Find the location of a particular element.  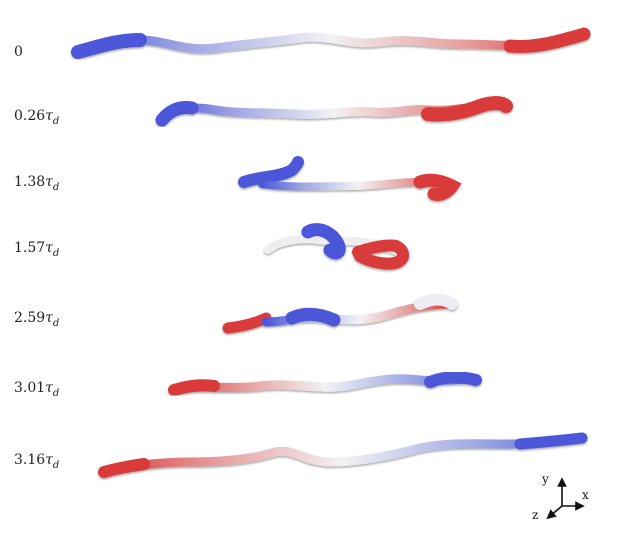

frame-label-301: 3.01τd is located at coordinates (37, 389).